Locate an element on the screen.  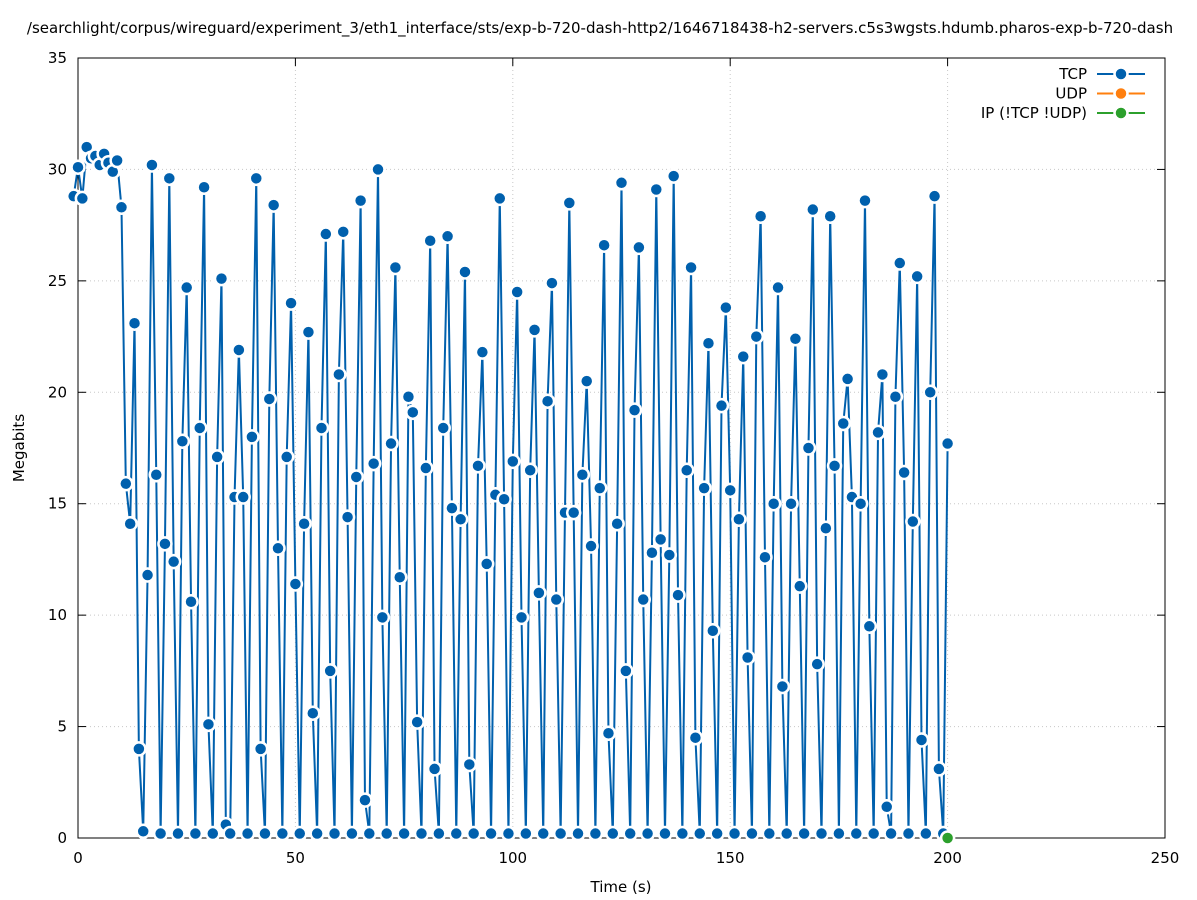
x-tick-label: 250 is located at coordinates (1165, 858).